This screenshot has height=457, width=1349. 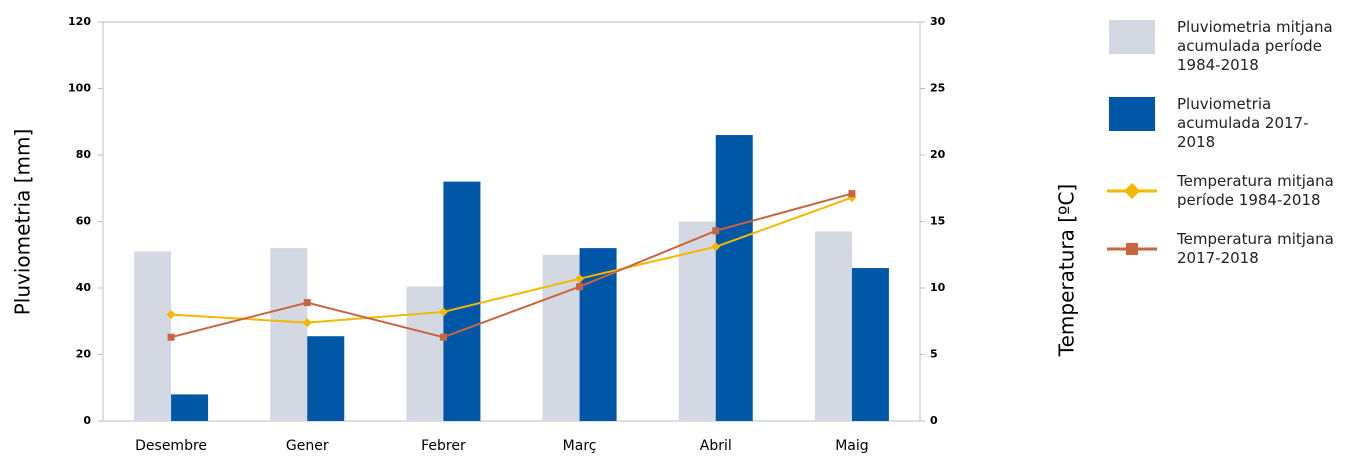 What do you see at coordinates (938, 154) in the screenshot?
I see `y2-tick-label: 20` at bounding box center [938, 154].